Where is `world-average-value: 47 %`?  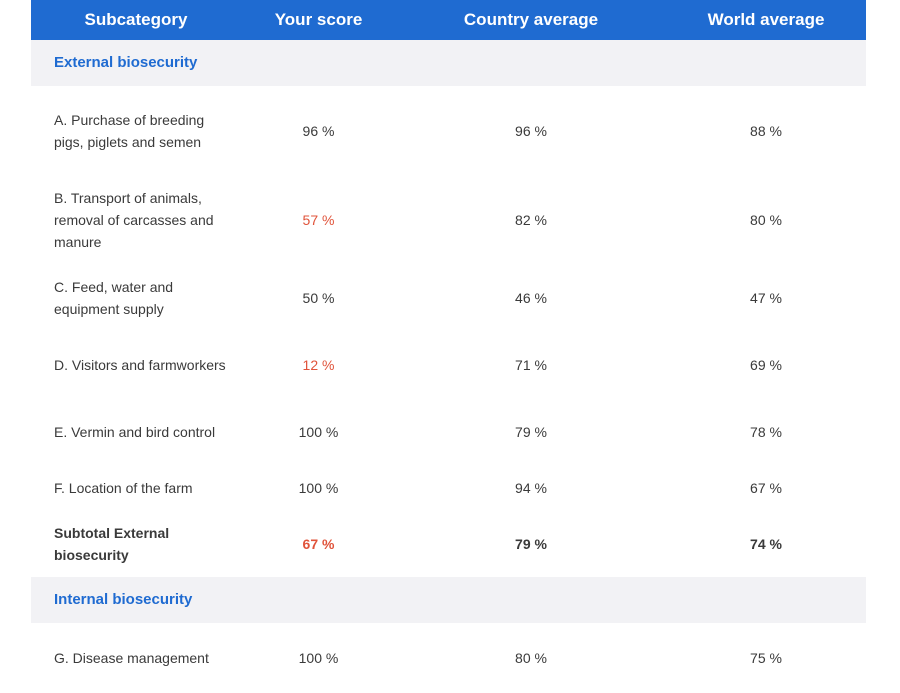 world-average-value: 47 % is located at coordinates (766, 297).